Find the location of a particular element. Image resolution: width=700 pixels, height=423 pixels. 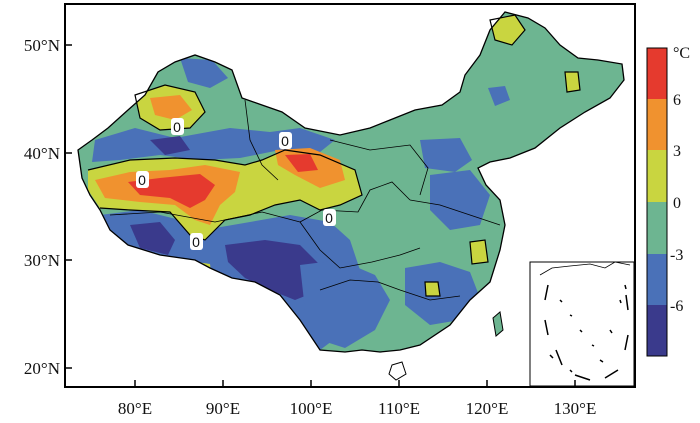

colorbar-segment-near-zero is located at coordinates (657, 228).